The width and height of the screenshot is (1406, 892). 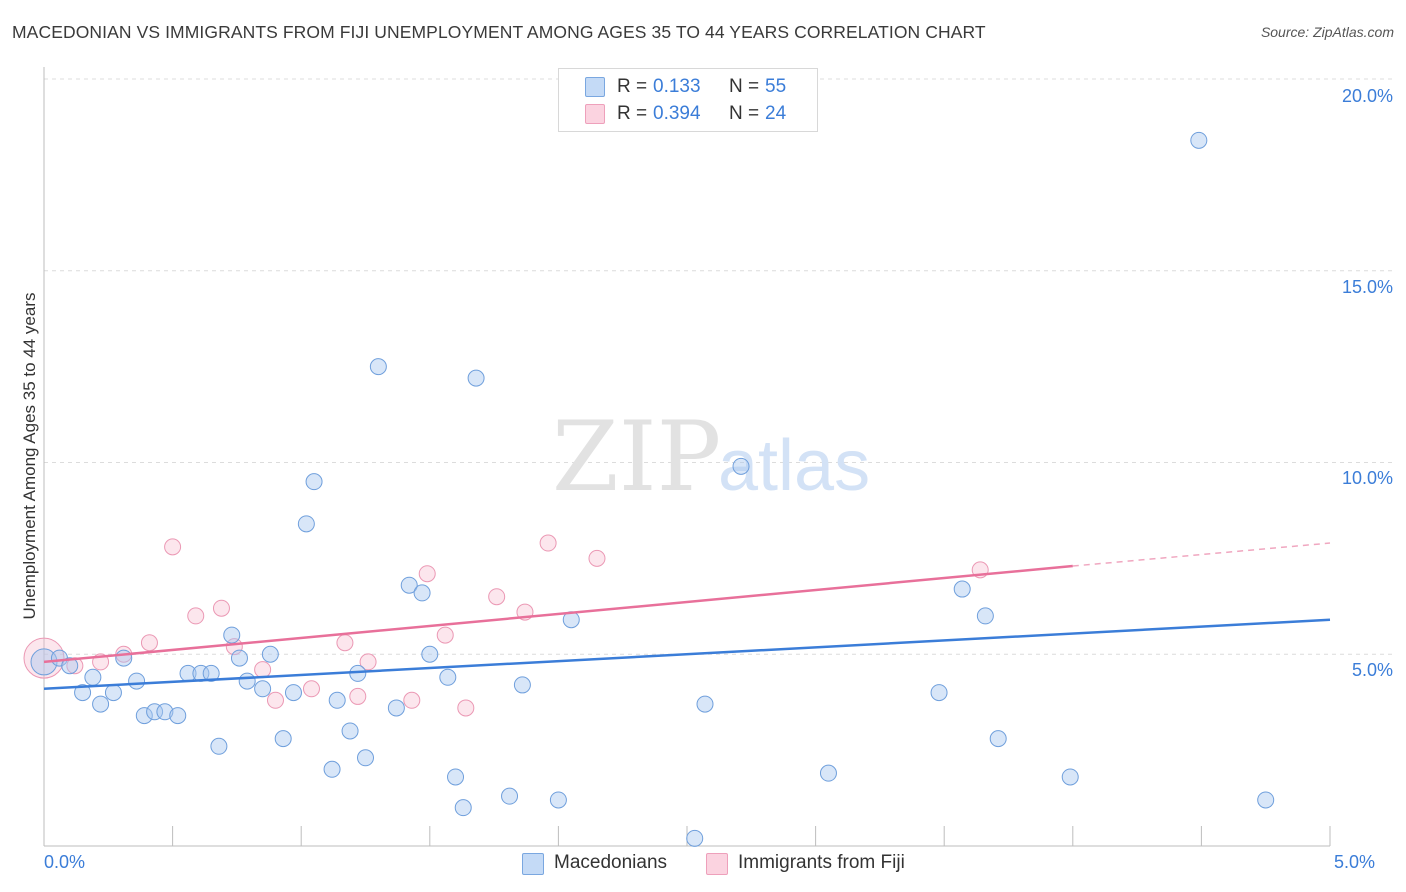 What do you see at coordinates (687, 654) in the screenshot?
I see `macedonian-trendline` at bounding box center [687, 654].